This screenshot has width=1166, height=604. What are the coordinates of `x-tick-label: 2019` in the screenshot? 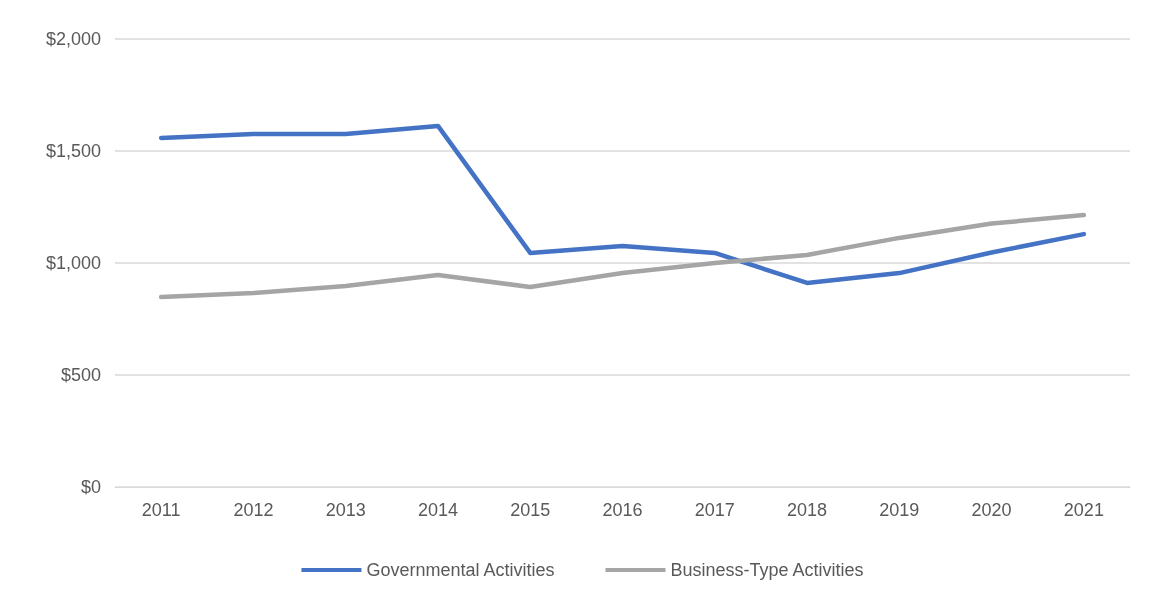 It's located at (899, 510).